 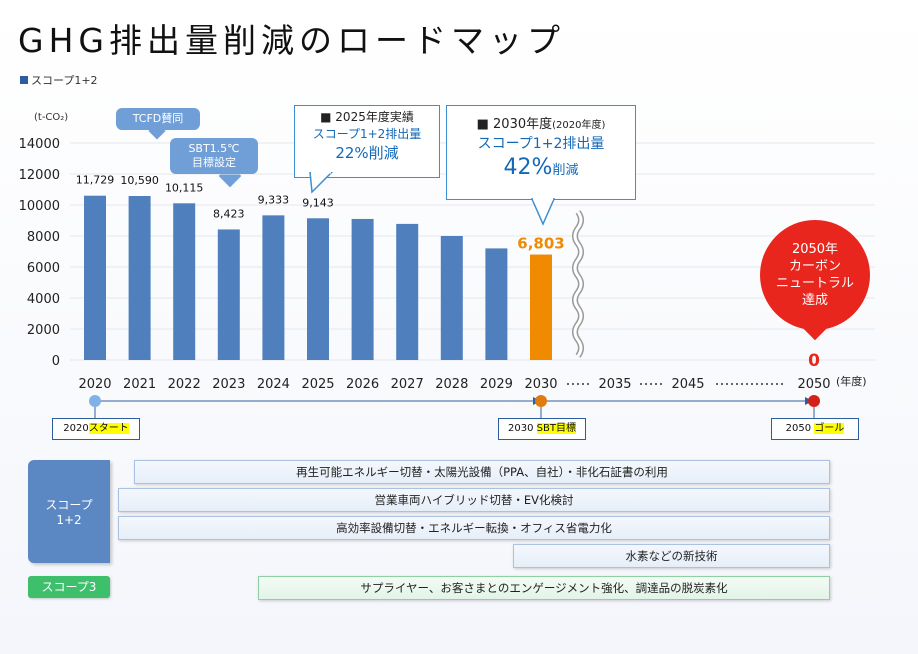 What do you see at coordinates (482, 472) in the screenshot?
I see `measure-renewable: 再生可能エネルギー切替・太陽光設備（PPA、自社）・非化石証書の利用` at bounding box center [482, 472].